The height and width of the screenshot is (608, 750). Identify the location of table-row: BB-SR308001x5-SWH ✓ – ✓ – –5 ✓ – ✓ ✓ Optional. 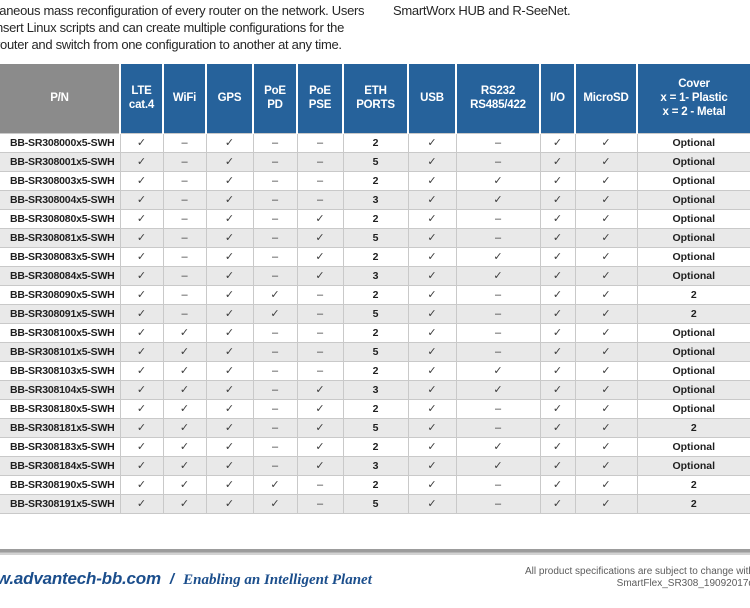
(375, 161).